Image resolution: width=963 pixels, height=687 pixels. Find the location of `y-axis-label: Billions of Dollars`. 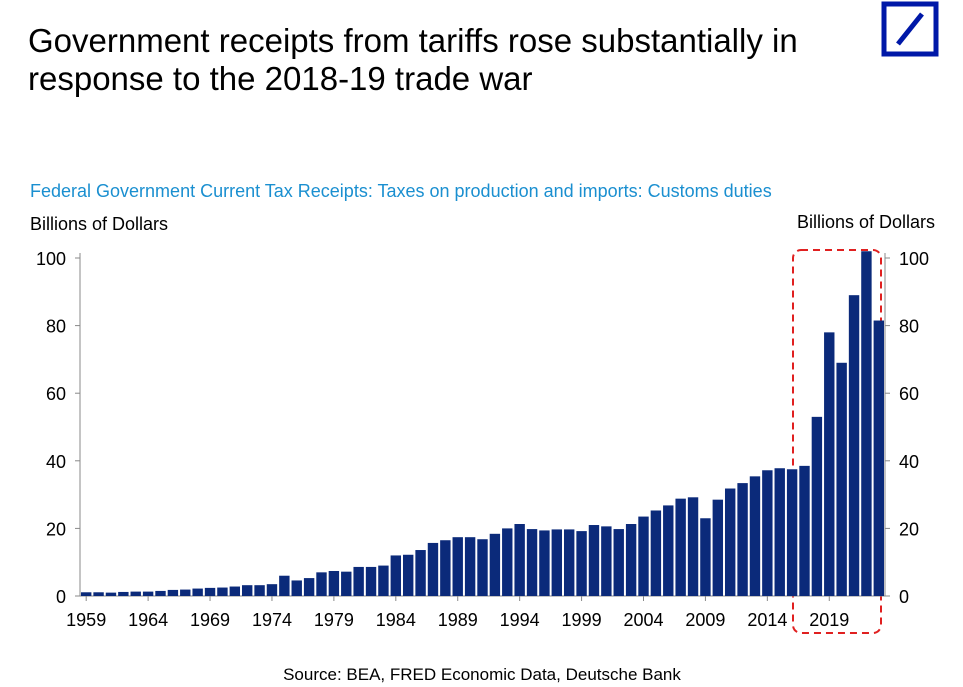

y-axis-label: Billions of Dollars is located at coordinates (99, 224).